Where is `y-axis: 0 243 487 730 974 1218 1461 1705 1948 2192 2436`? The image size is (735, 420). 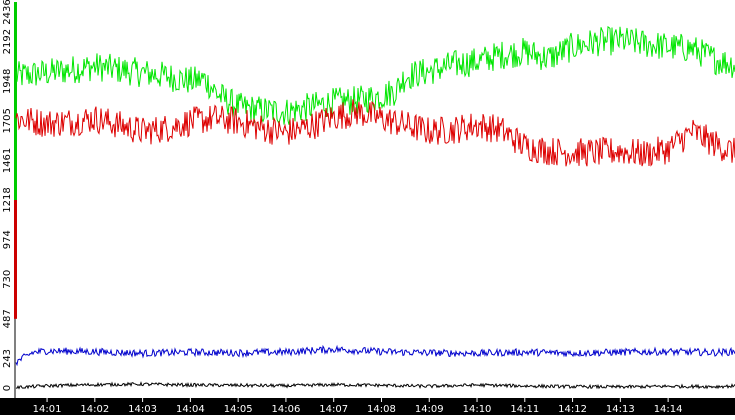
y-axis: 0 243 487 730 974 1218 1461 1705 1948 2192 2436 is located at coordinates (9, 199).